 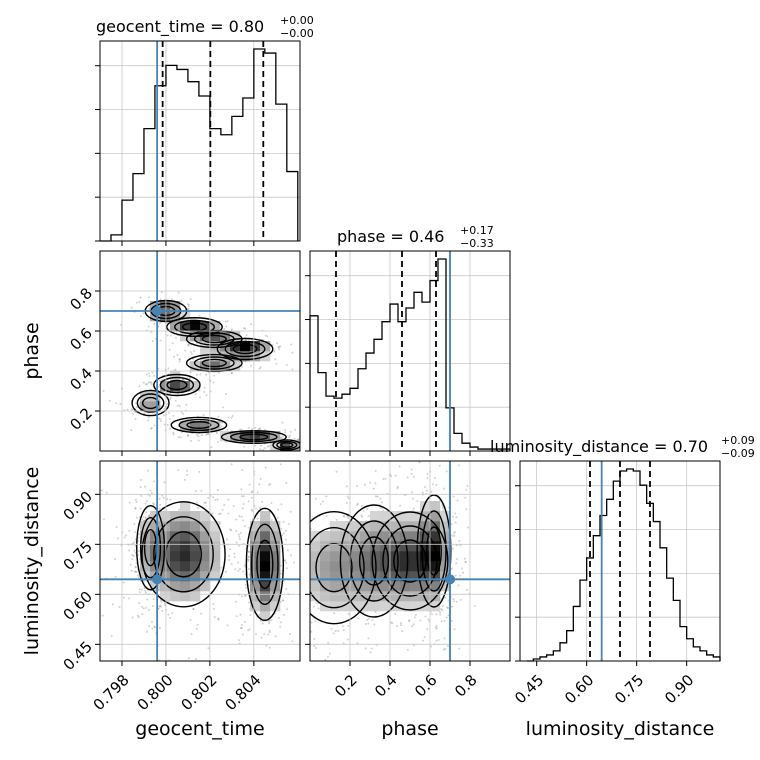 What do you see at coordinates (81, 299) in the screenshot?
I see `y-tick-label: 0.8` at bounding box center [81, 299].